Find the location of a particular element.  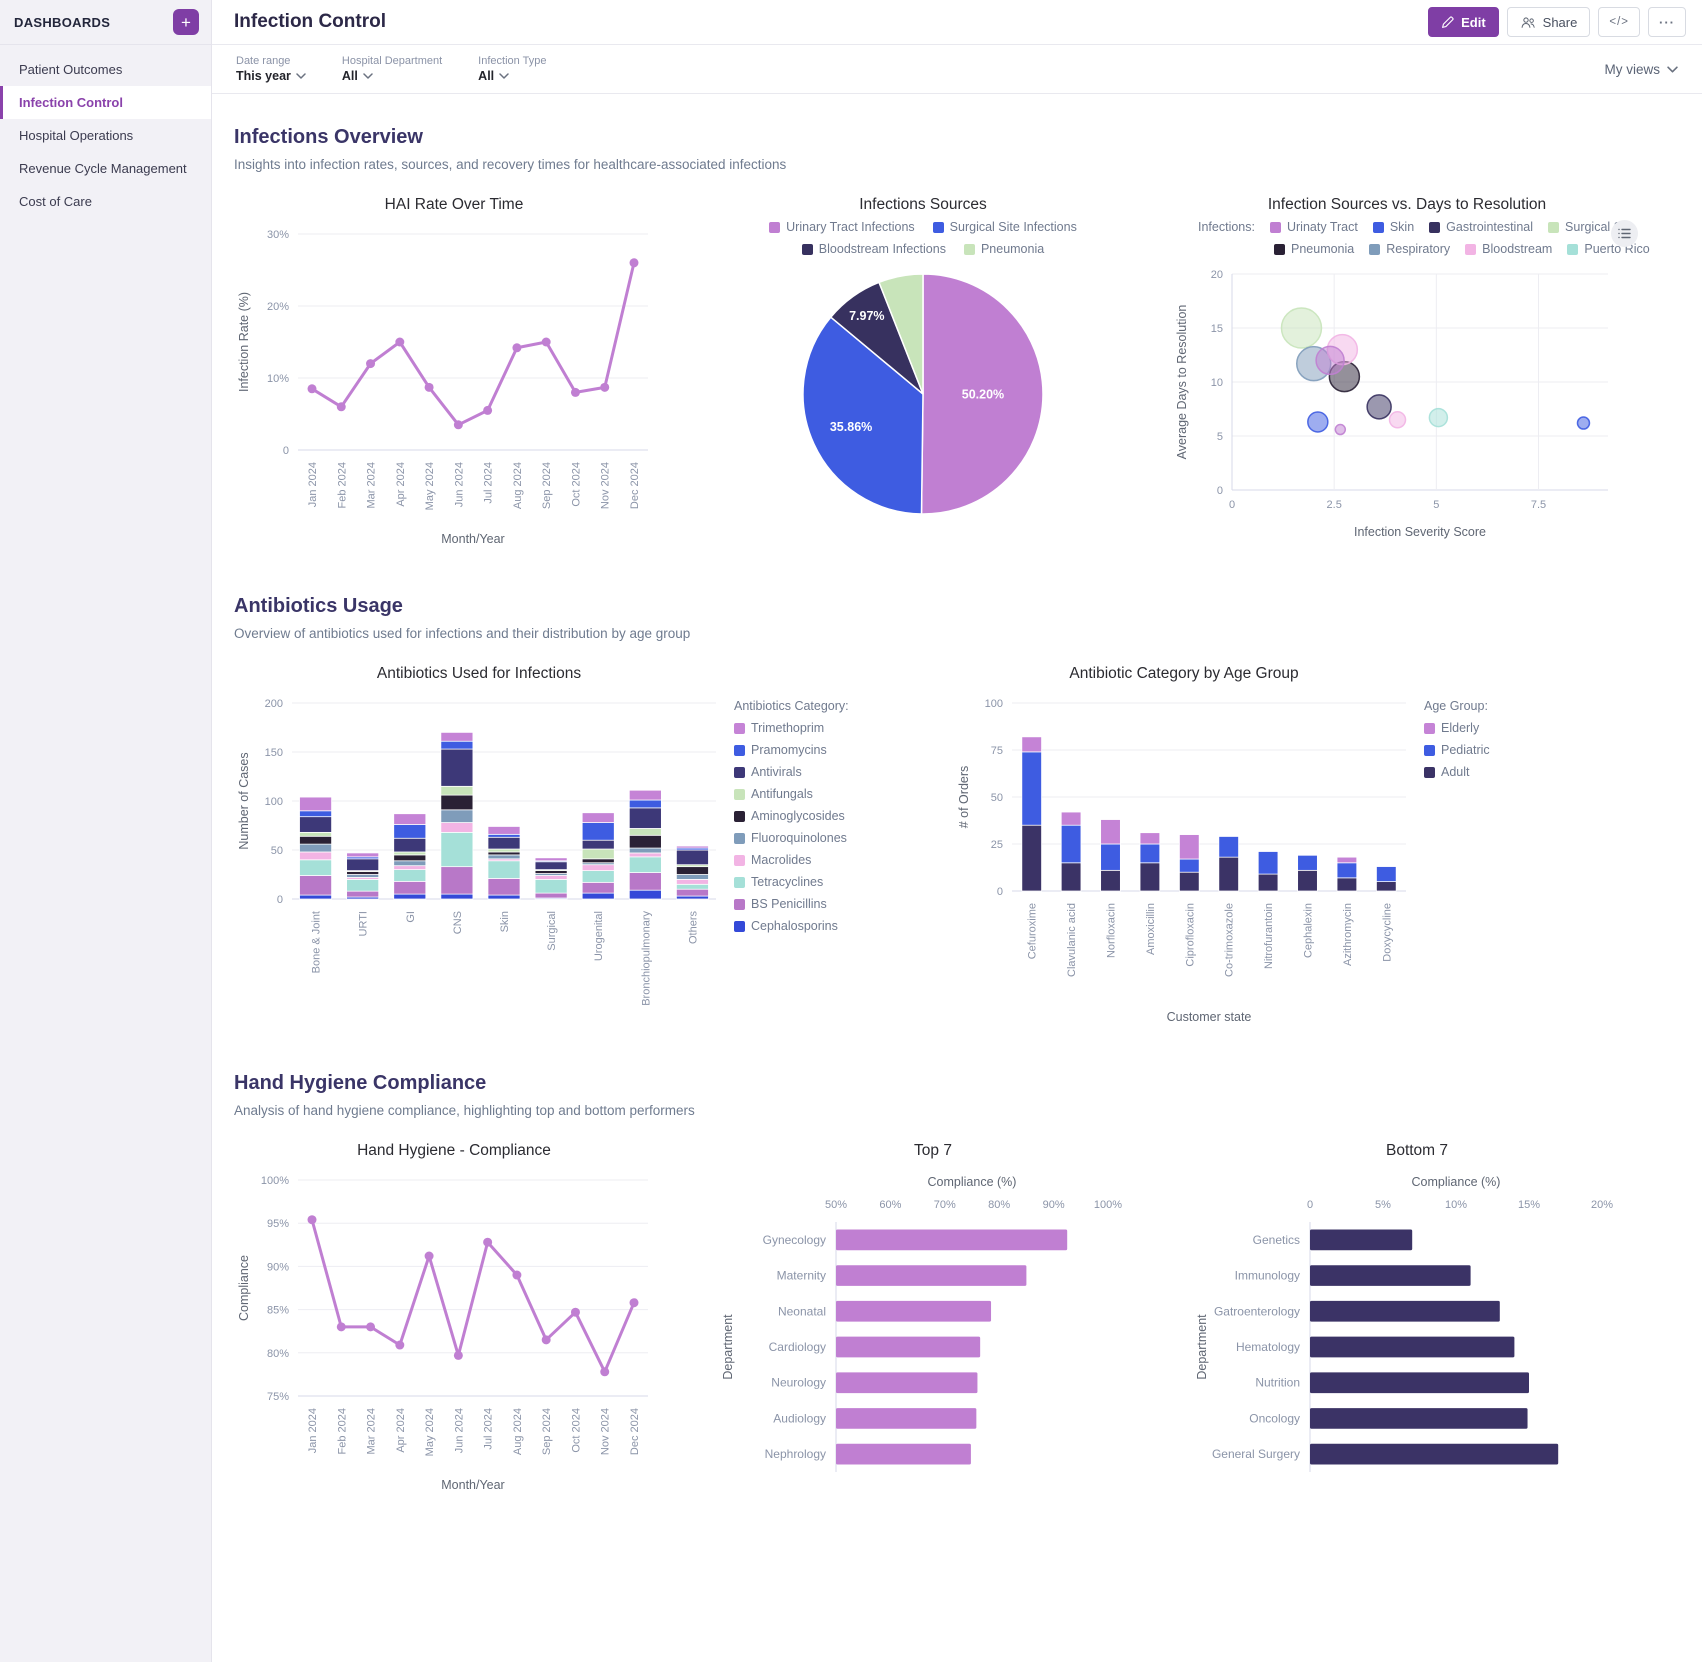

sidebar-item-revenue-cycle-management: Revenue Cycle Management is located at coordinates (103, 168).